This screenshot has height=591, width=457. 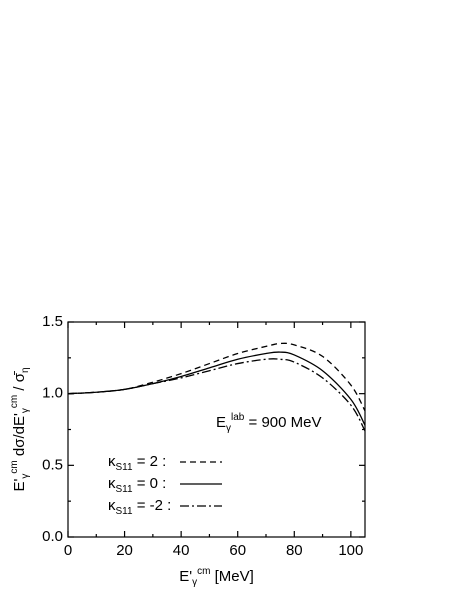 I want to click on y-axis-label-part: η, so click(x=25, y=370).